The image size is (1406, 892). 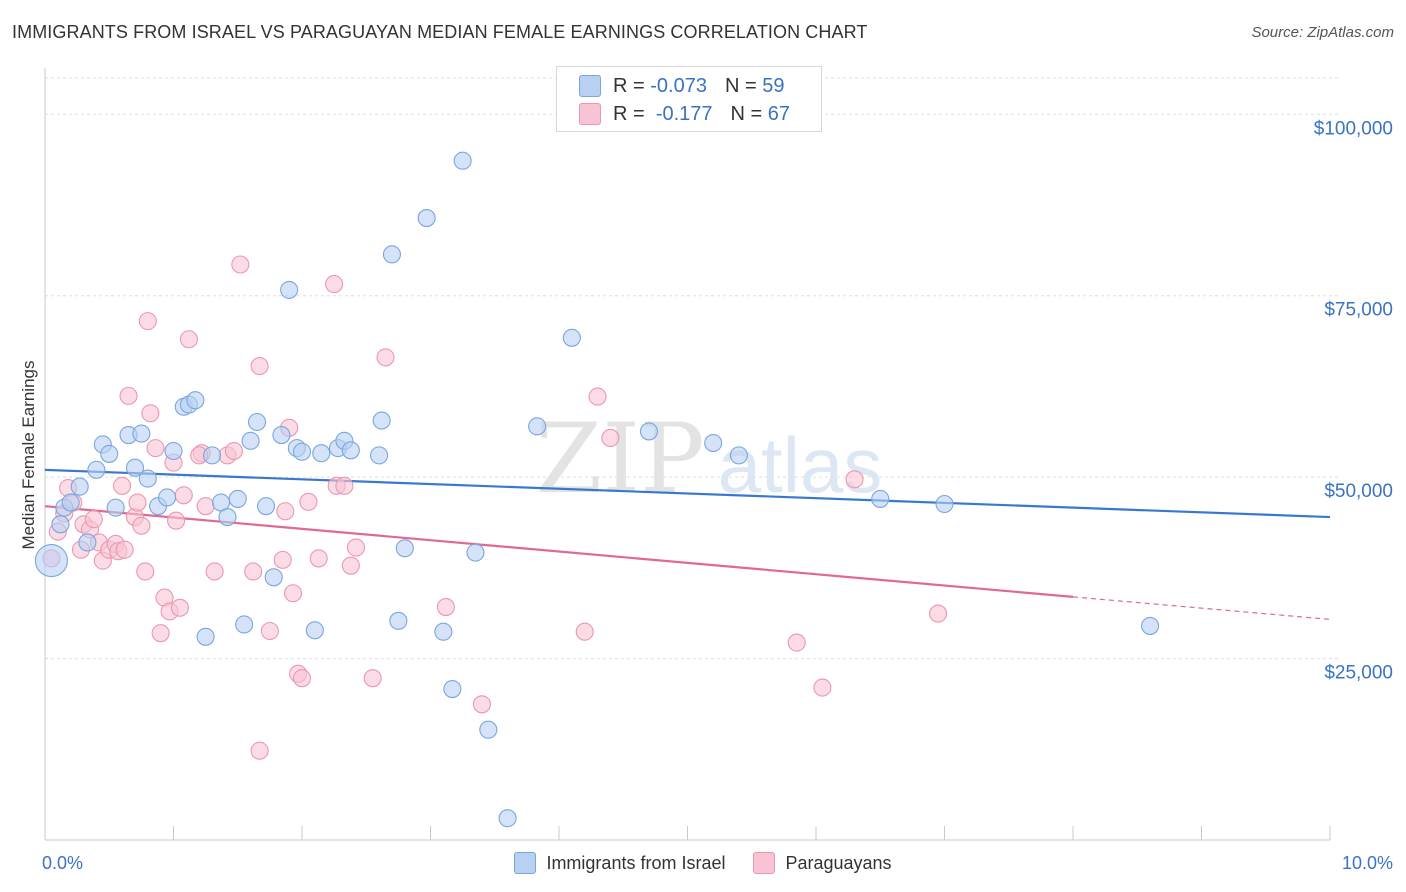 What do you see at coordinates (590, 86) in the screenshot?
I see `israel-swatch` at bounding box center [590, 86].